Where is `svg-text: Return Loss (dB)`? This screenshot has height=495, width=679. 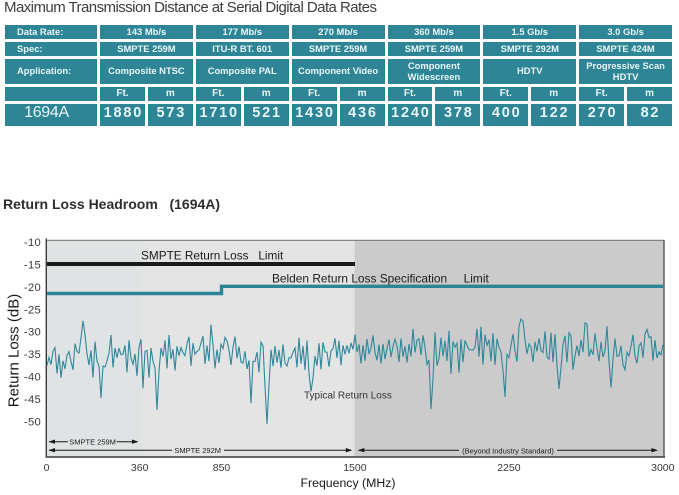
svg-text: Return Loss (dB) is located at coordinates (14, 350).